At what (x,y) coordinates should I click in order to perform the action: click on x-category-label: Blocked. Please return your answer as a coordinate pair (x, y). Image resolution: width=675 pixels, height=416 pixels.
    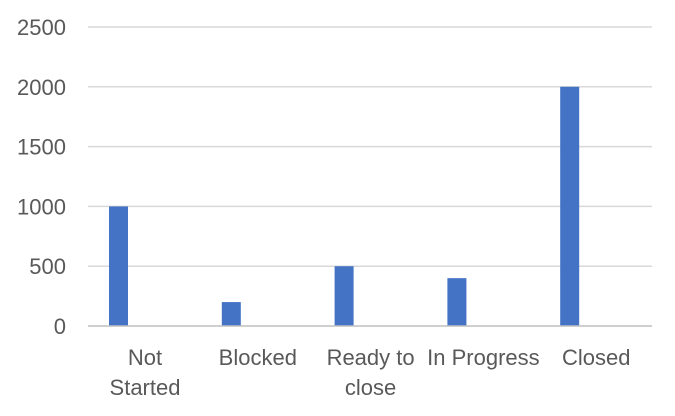
    Looking at the image, I should click on (258, 357).